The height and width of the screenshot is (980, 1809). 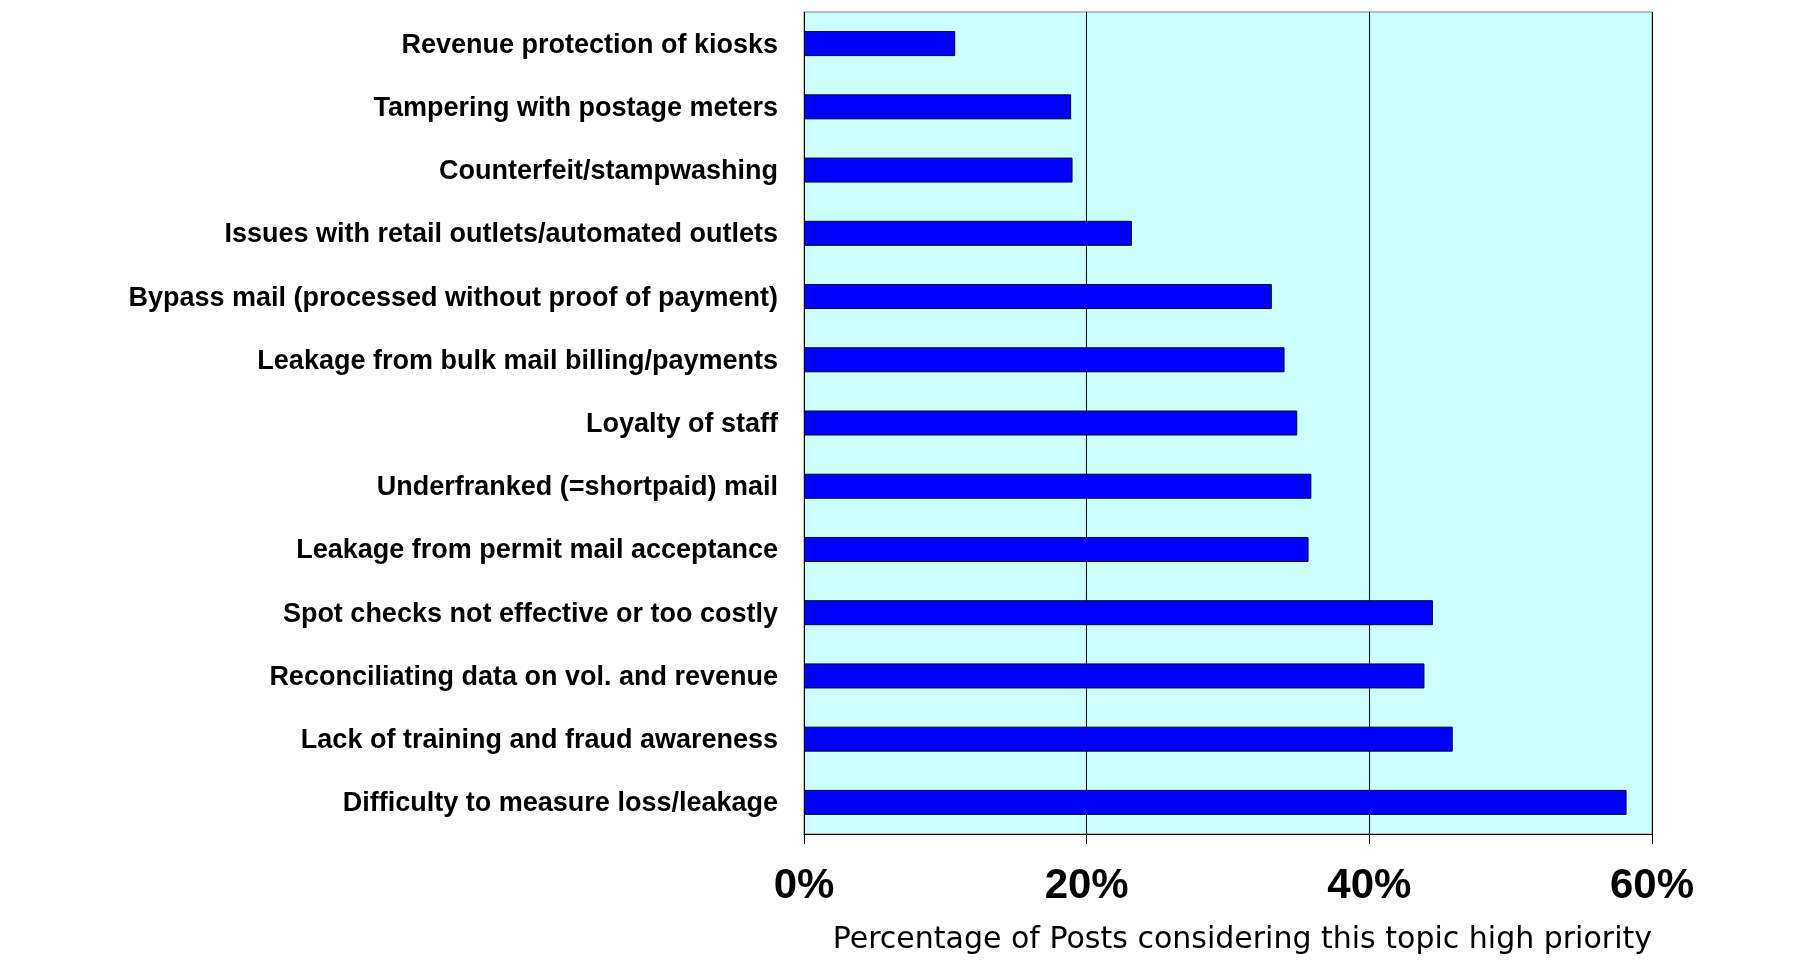 What do you see at coordinates (608, 170) in the screenshot?
I see `y-tick-label: Counterfeit/stampwashing` at bounding box center [608, 170].